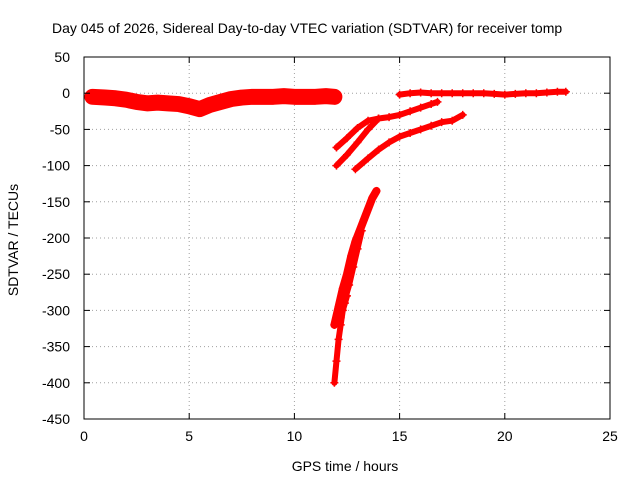 The width and height of the screenshot is (640, 480). What do you see at coordinates (345, 466) in the screenshot?
I see `x-axis-label: GPS time / hours` at bounding box center [345, 466].